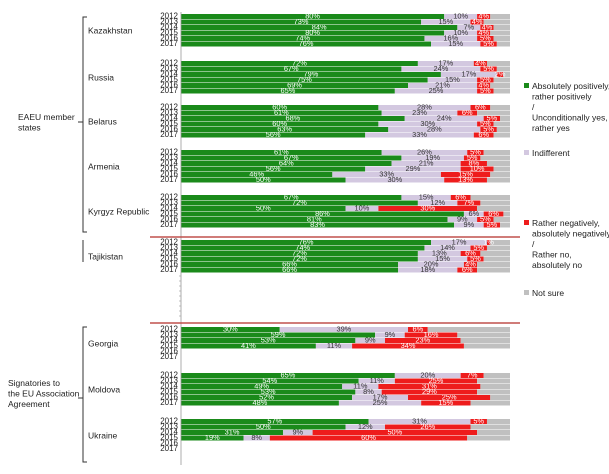 This screenshot has width=609, height=474. Describe the element at coordinates (169, 27) in the screenshot. I see `year-tick-label: 2014` at that location.